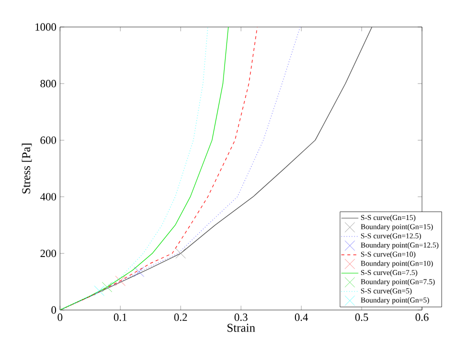  I want to click on y-tick-label: 800, so click(48, 84).